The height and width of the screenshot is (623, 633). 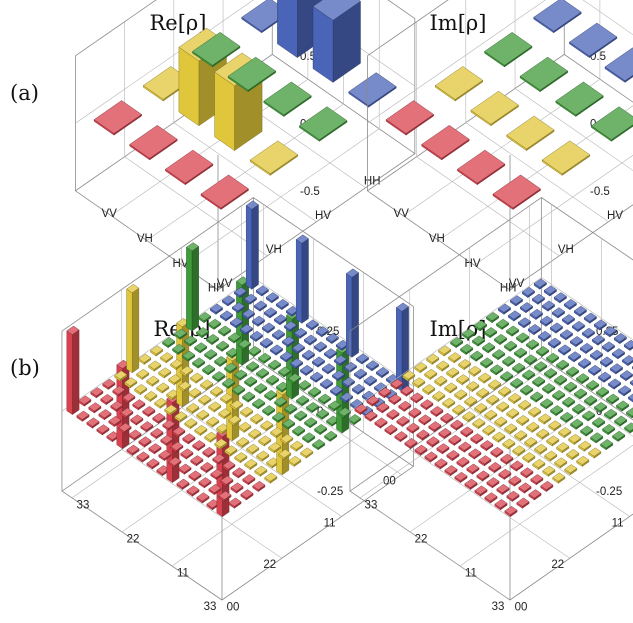 I want to click on row-tick-label: VV, so click(x=225, y=284).